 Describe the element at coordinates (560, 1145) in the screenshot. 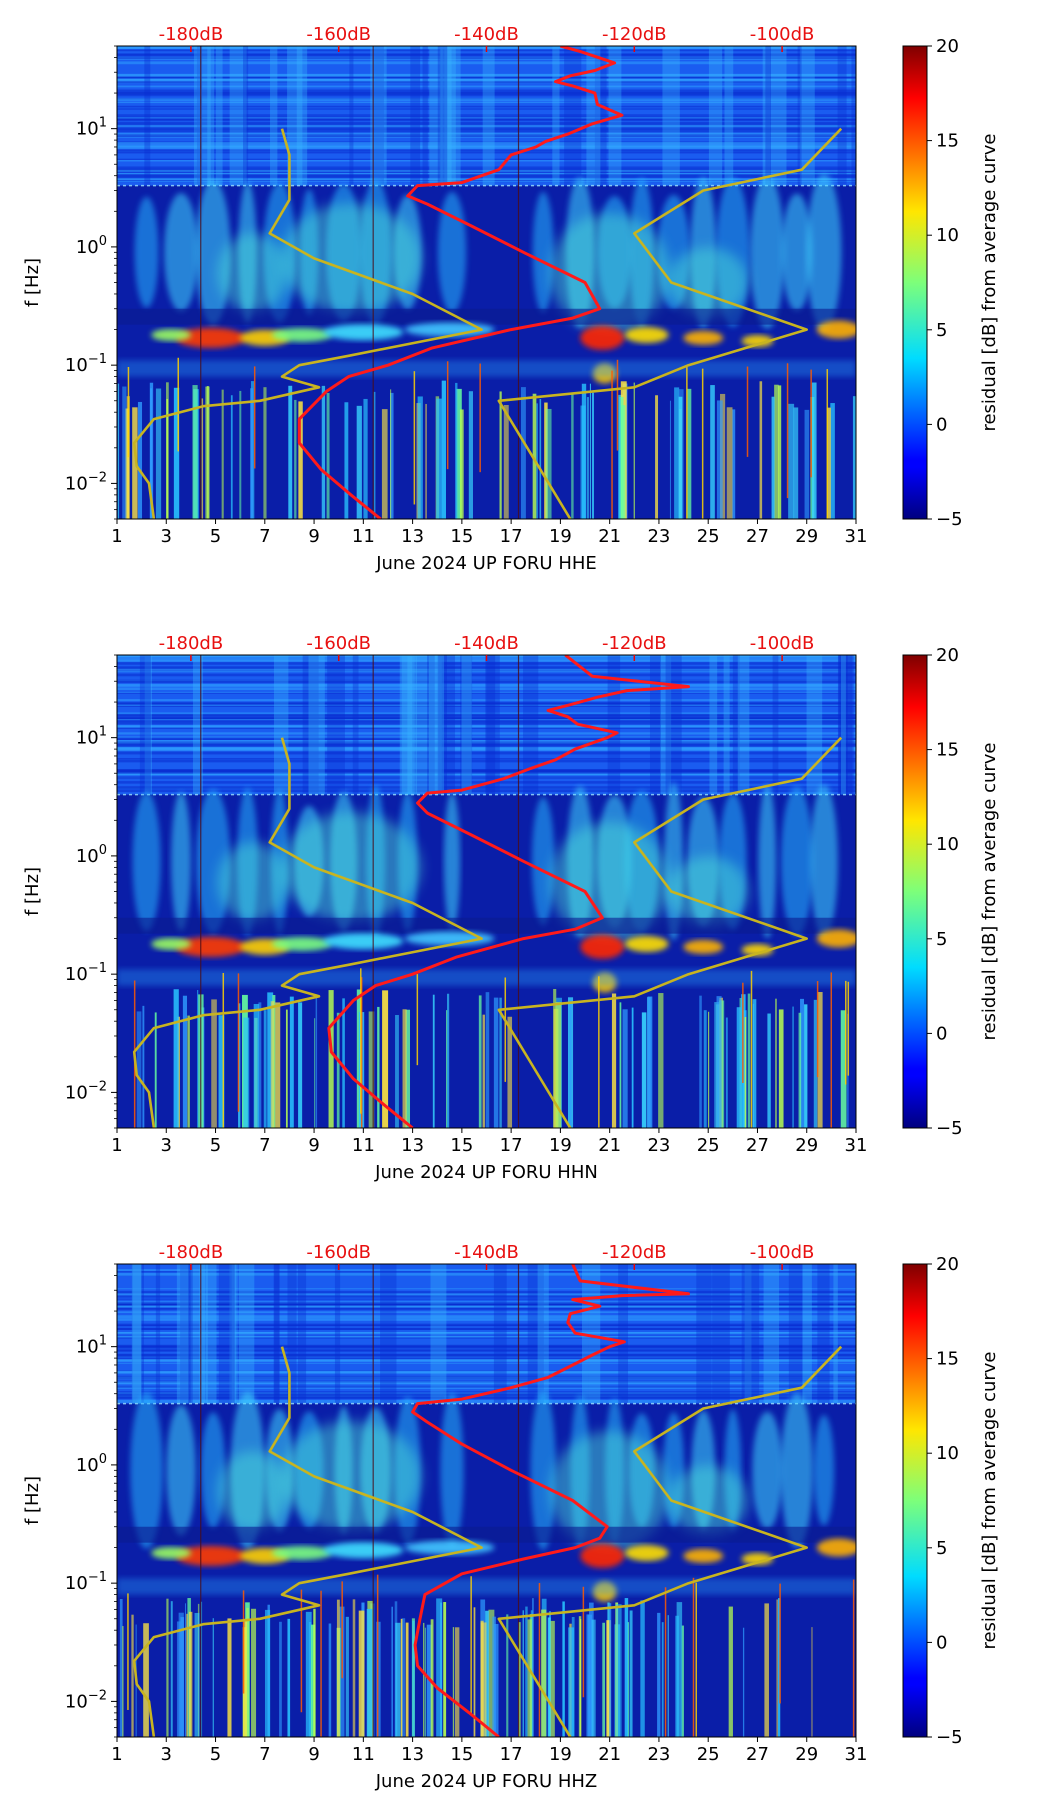

I see `x-tick-label: 19` at that location.